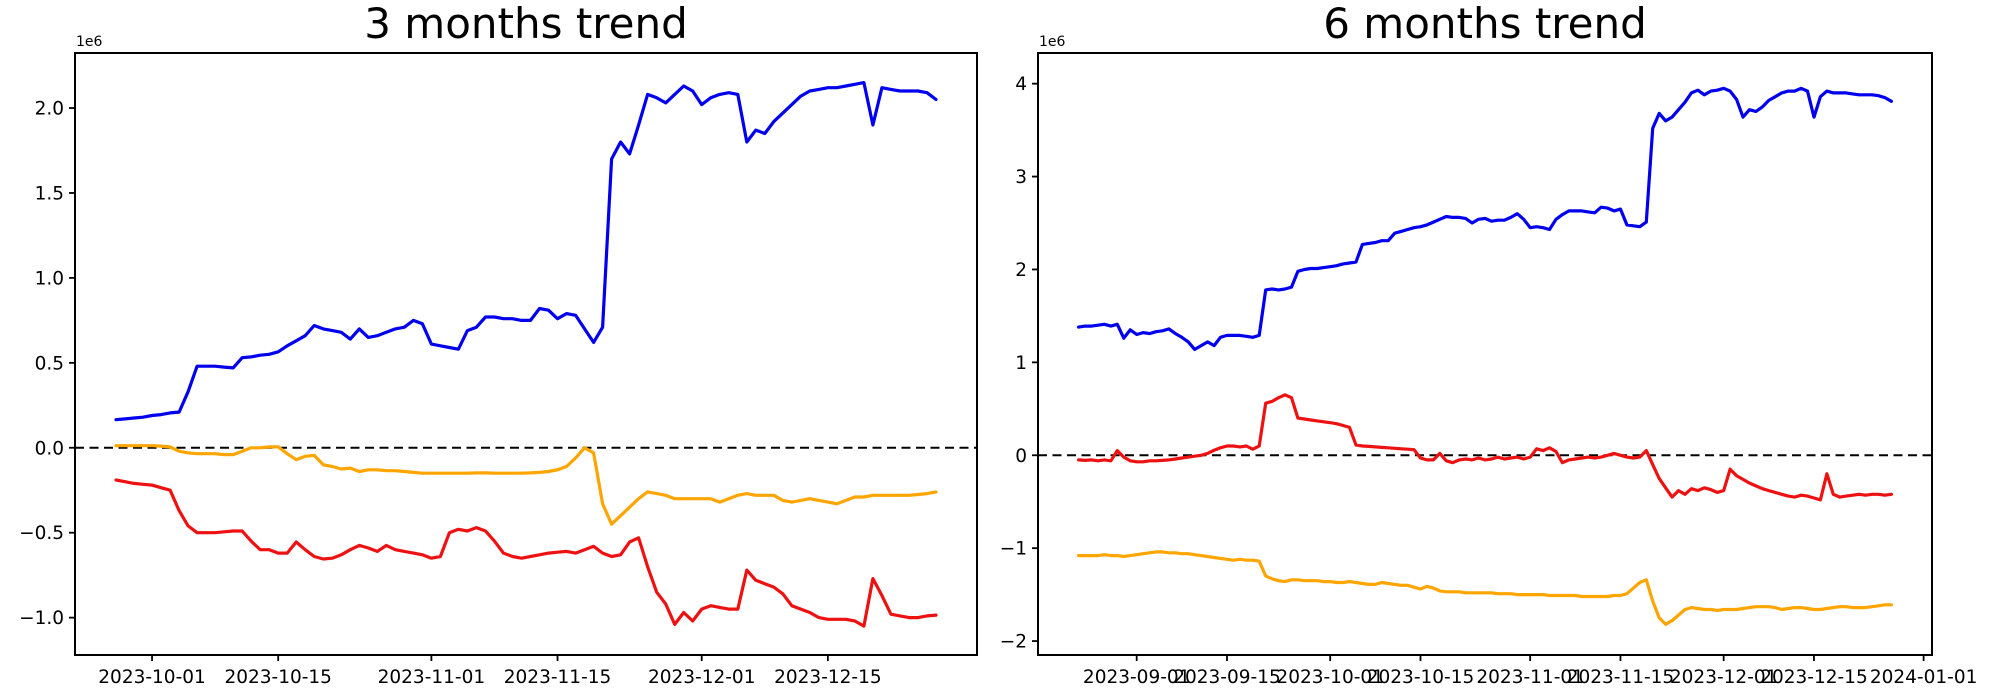 The height and width of the screenshot is (700, 2000). Describe the element at coordinates (1021, 456) in the screenshot. I see `y-tick-label: 0` at that location.